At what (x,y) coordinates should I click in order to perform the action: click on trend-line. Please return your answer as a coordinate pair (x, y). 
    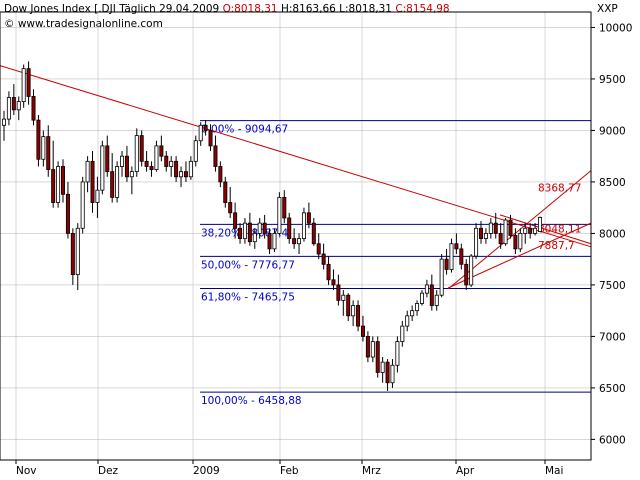
    Looking at the image, I should click on (545, 229).